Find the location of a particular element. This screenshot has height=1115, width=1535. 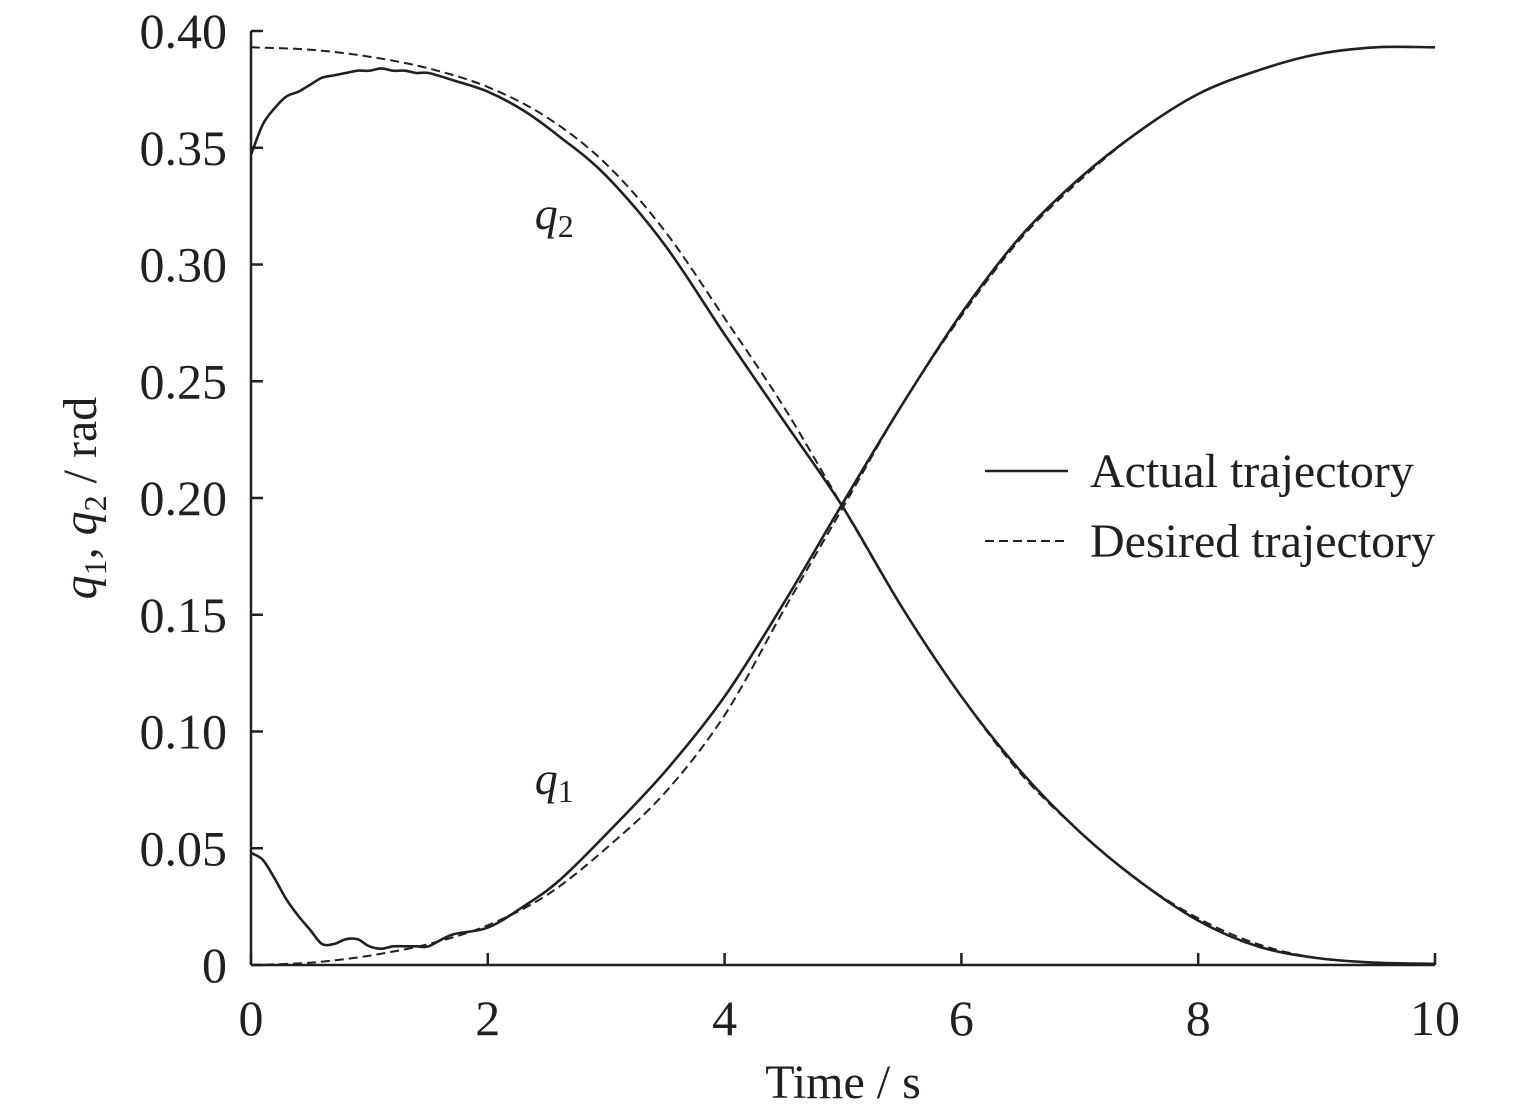

y-tick-label: 0.25 is located at coordinates (184, 381).